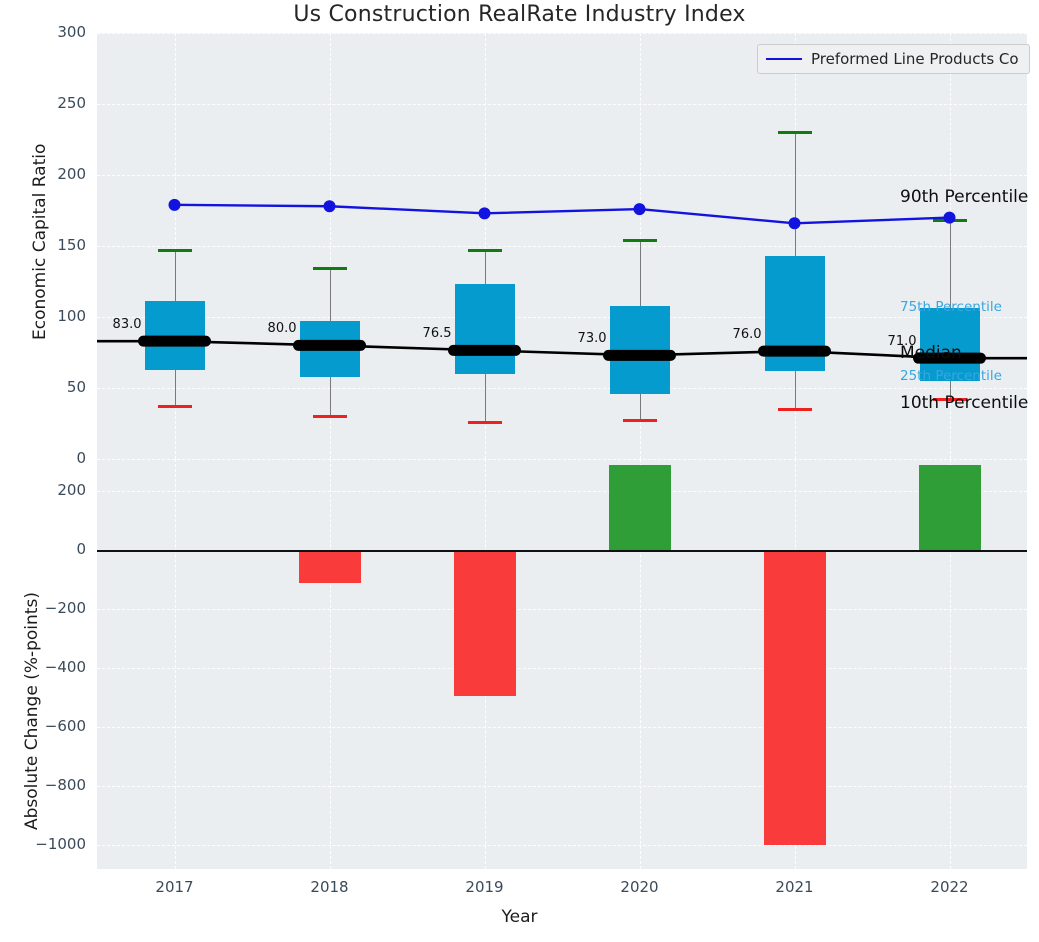  Describe the element at coordinates (949, 887) in the screenshot. I see `x-tick-label: 2022` at that location.